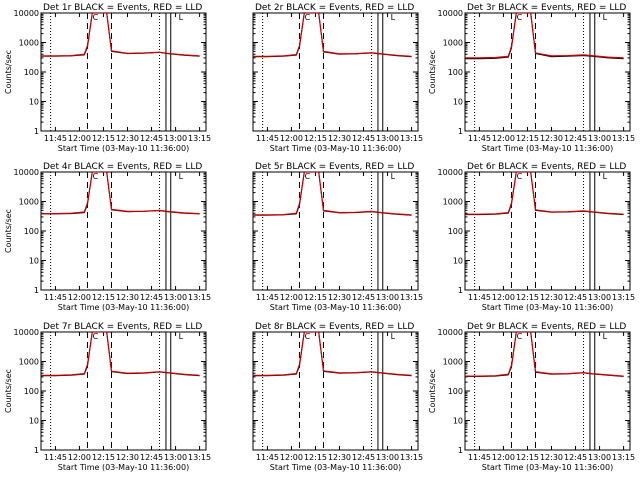 This screenshot has height=480, width=640. What do you see at coordinates (122, 8) in the screenshot?
I see `chart-title: Det 1r BLACK = Events, RED = LLD` at bounding box center [122, 8].